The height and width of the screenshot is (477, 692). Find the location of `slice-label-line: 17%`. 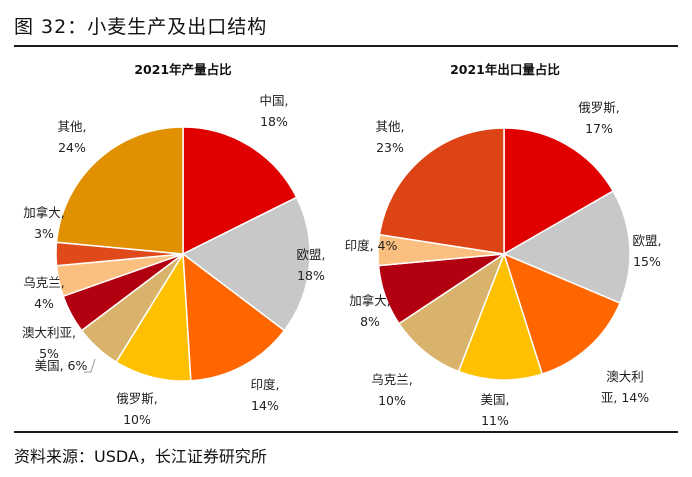

slice-label-line: 17% is located at coordinates (599, 128).